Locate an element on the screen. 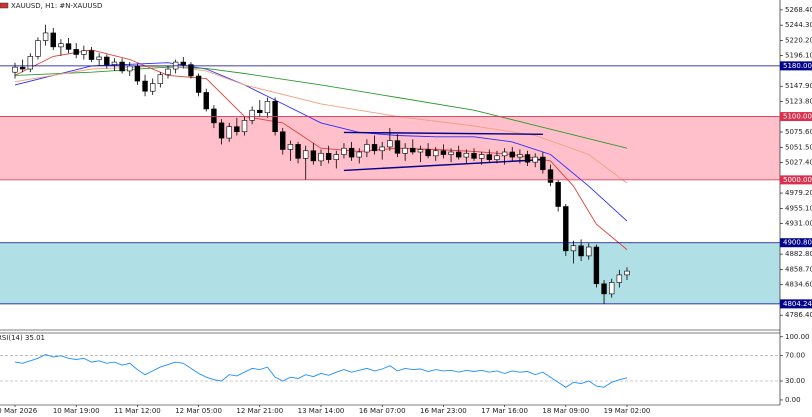 Image resolution: width=812 pixels, height=417 pixels. y-tick-label: 5147.90 is located at coordinates (798, 86).